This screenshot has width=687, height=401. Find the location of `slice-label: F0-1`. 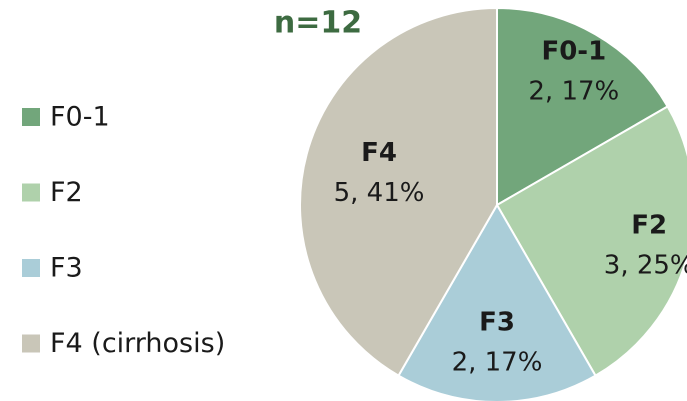

slice-label: F0-1 is located at coordinates (573, 51).